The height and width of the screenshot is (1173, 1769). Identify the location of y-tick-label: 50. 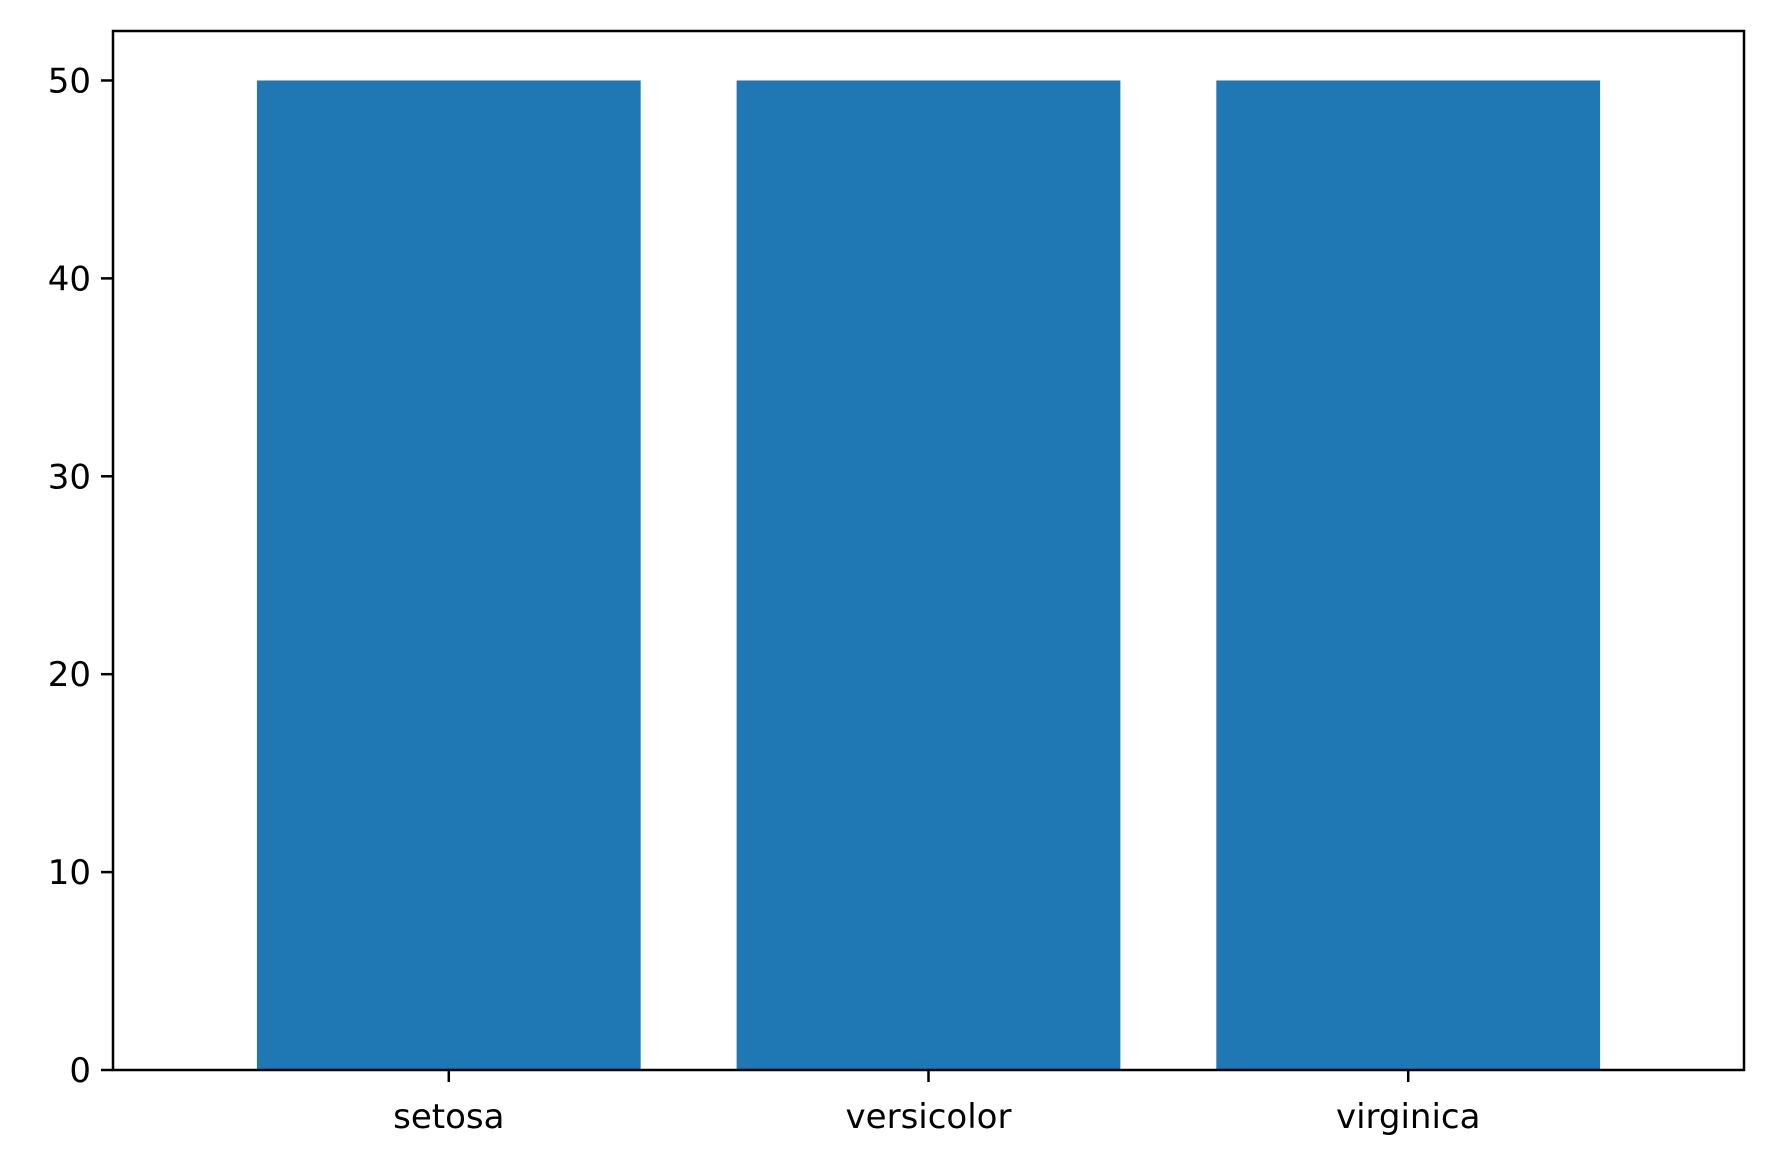
(69, 81).